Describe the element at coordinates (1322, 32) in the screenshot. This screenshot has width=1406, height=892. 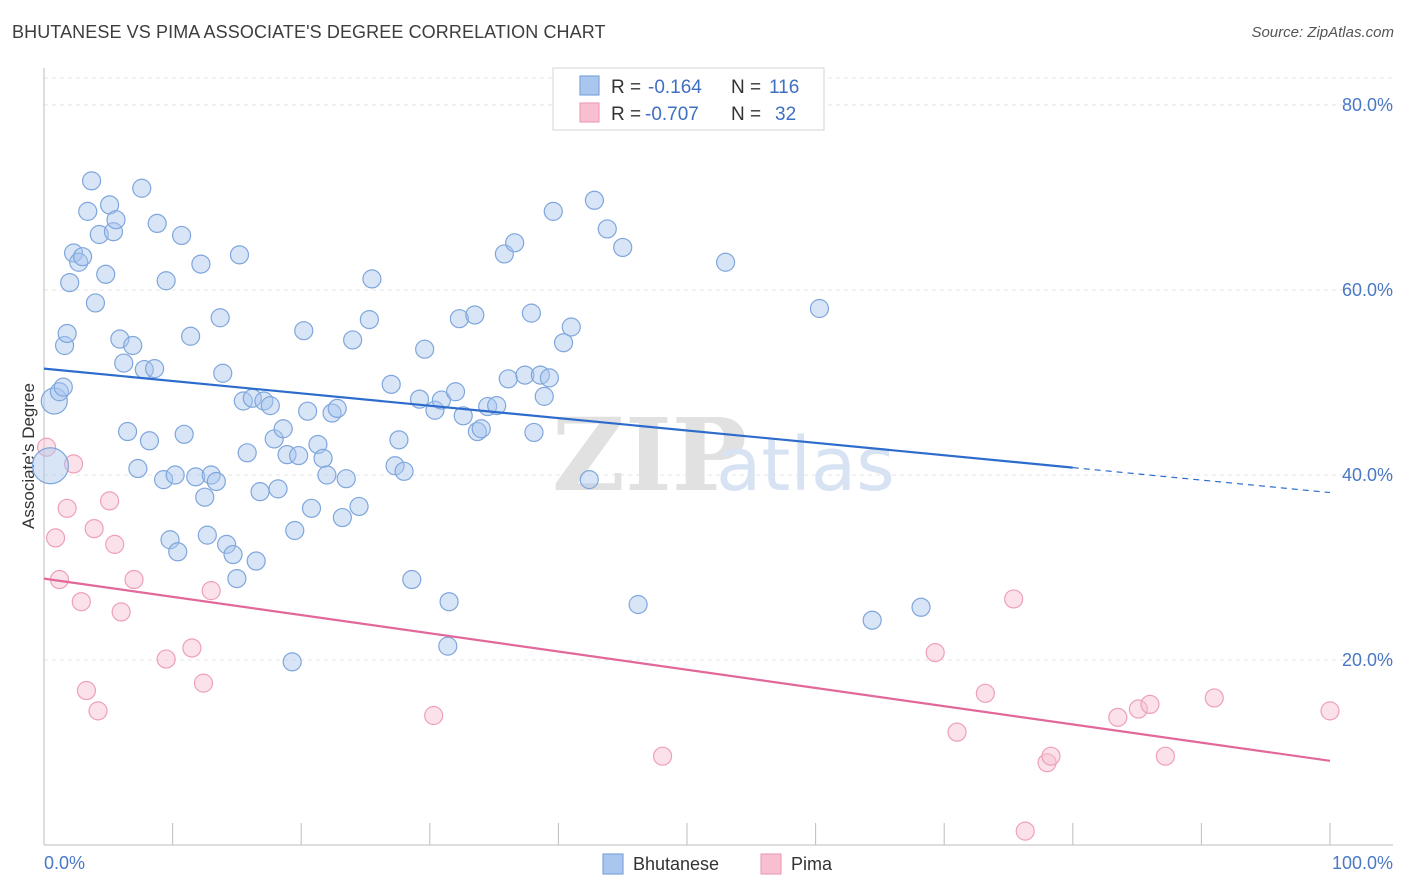
I see `source-label: Source: ZipAtlas.com` at that location.